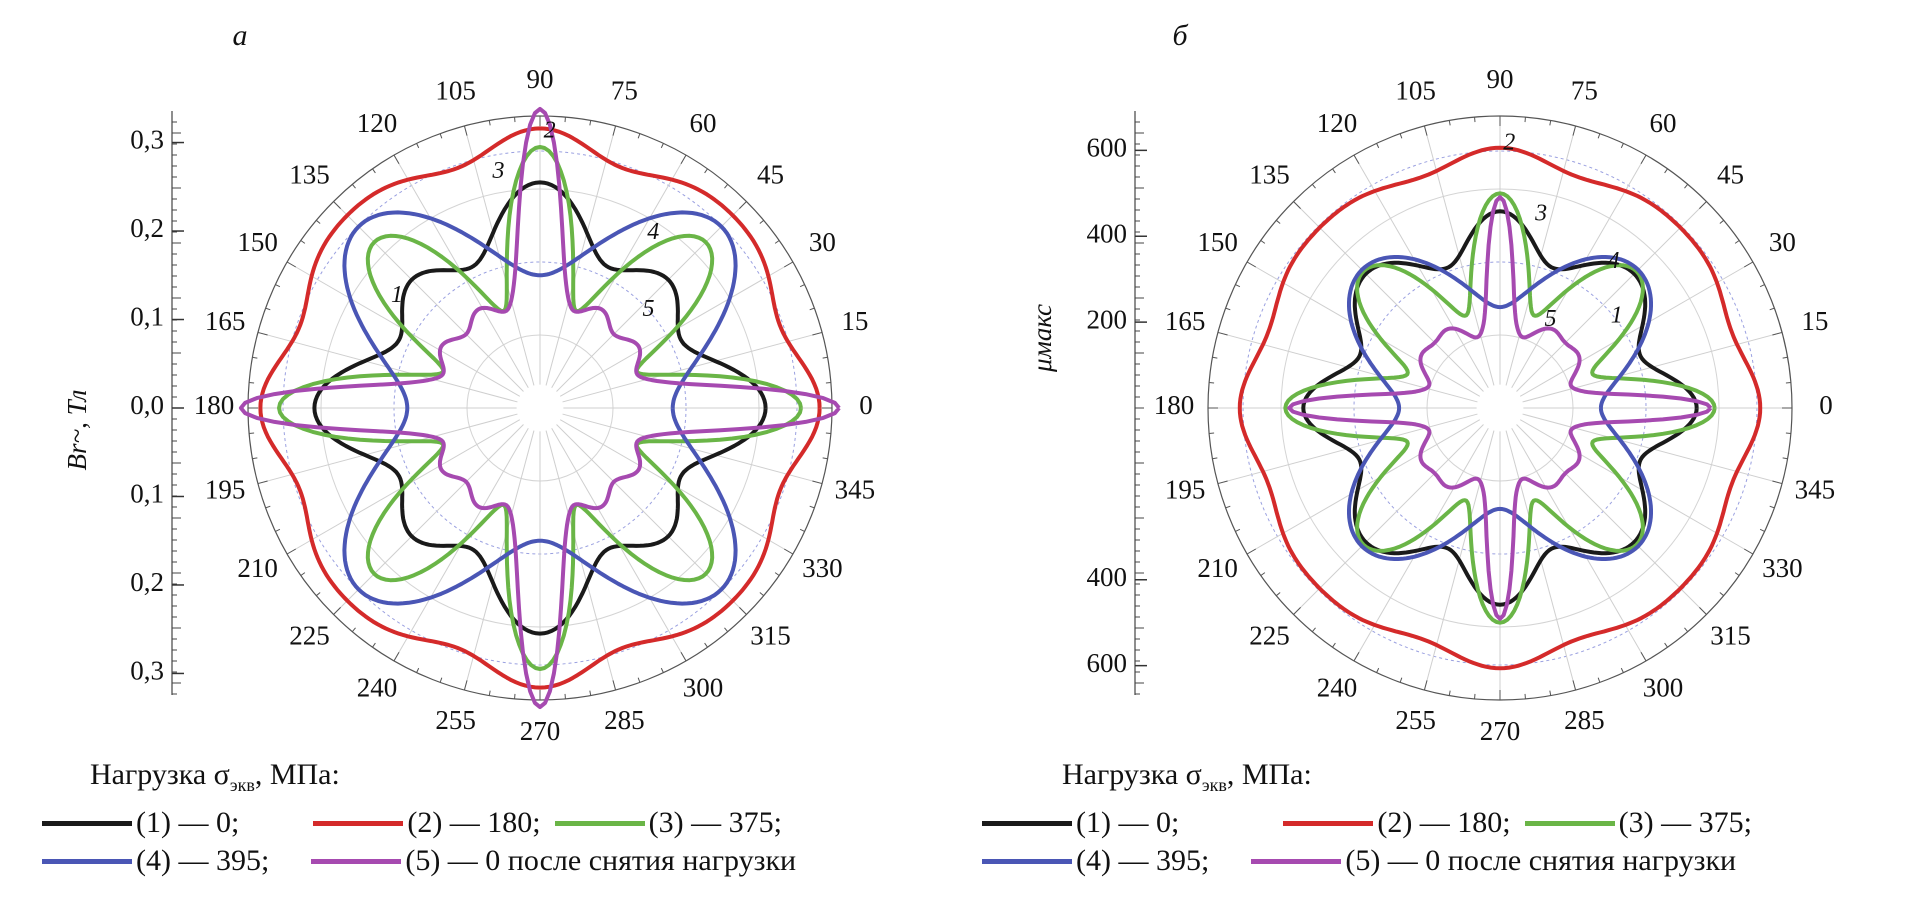 The height and width of the screenshot is (923, 1916). What do you see at coordinates (1337, 123) in the screenshot?
I see `angle-tick-label: 120` at bounding box center [1337, 123].